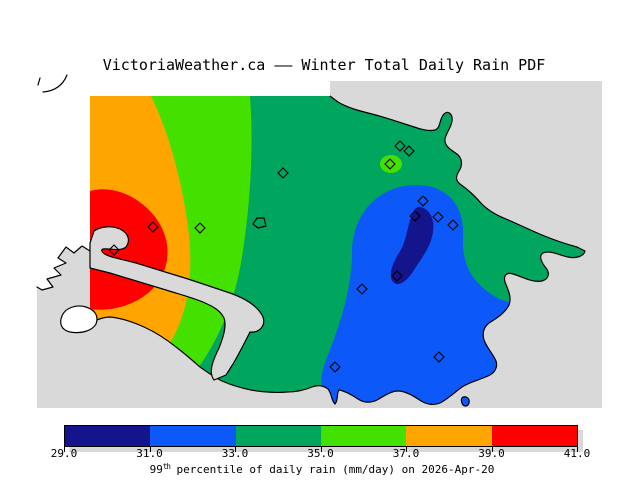  I want to click on colorbar-segment-39.0-41.0, so click(534, 436).